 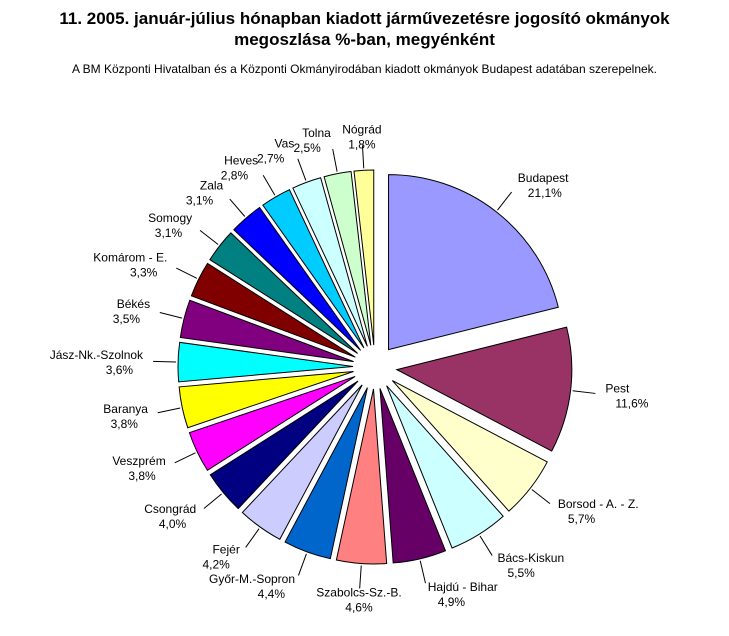 What do you see at coordinates (212, 186) in the screenshot?
I see `slice-label: Zala` at bounding box center [212, 186].